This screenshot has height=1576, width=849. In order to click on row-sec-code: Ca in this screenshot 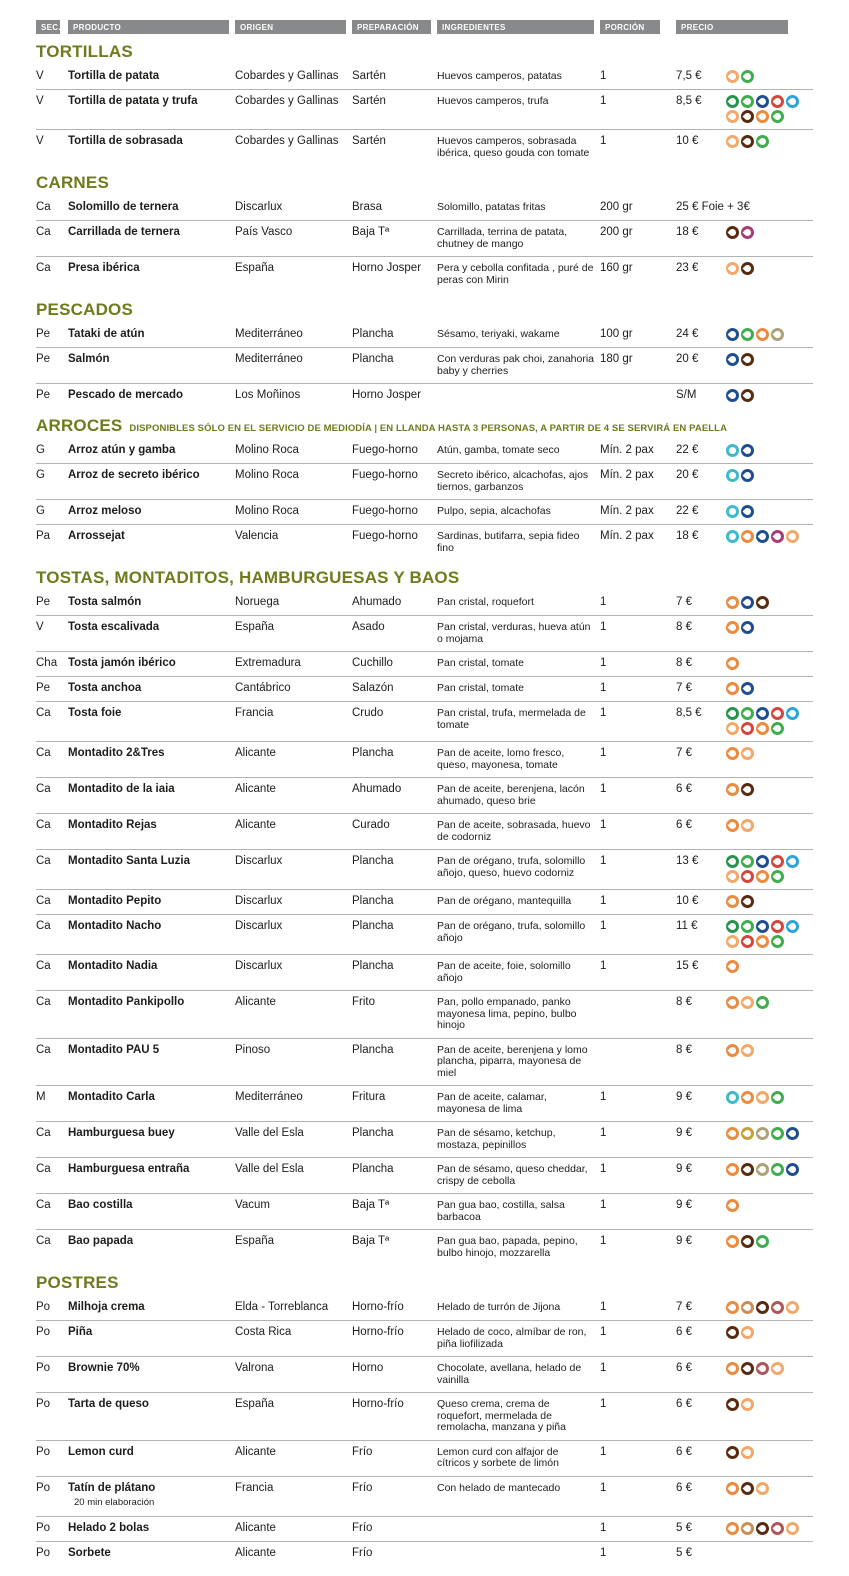, I will do `click(43, 207)`.